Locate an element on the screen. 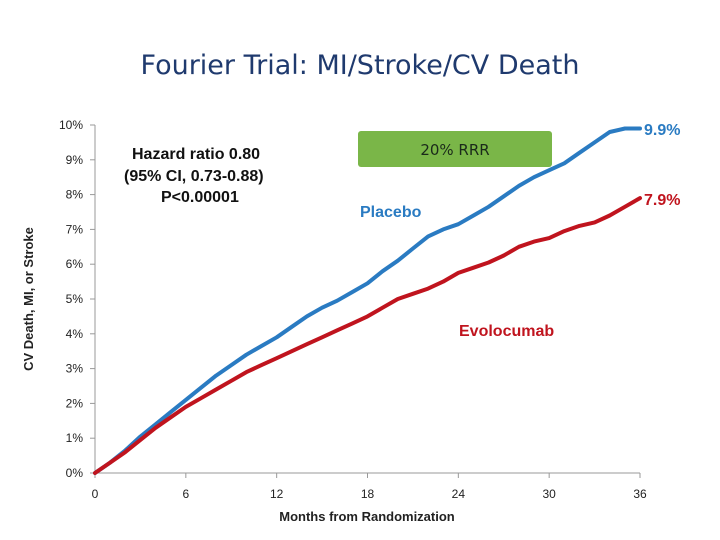 The height and width of the screenshot is (540, 720). y-tick-label: 6% is located at coordinates (75, 264).